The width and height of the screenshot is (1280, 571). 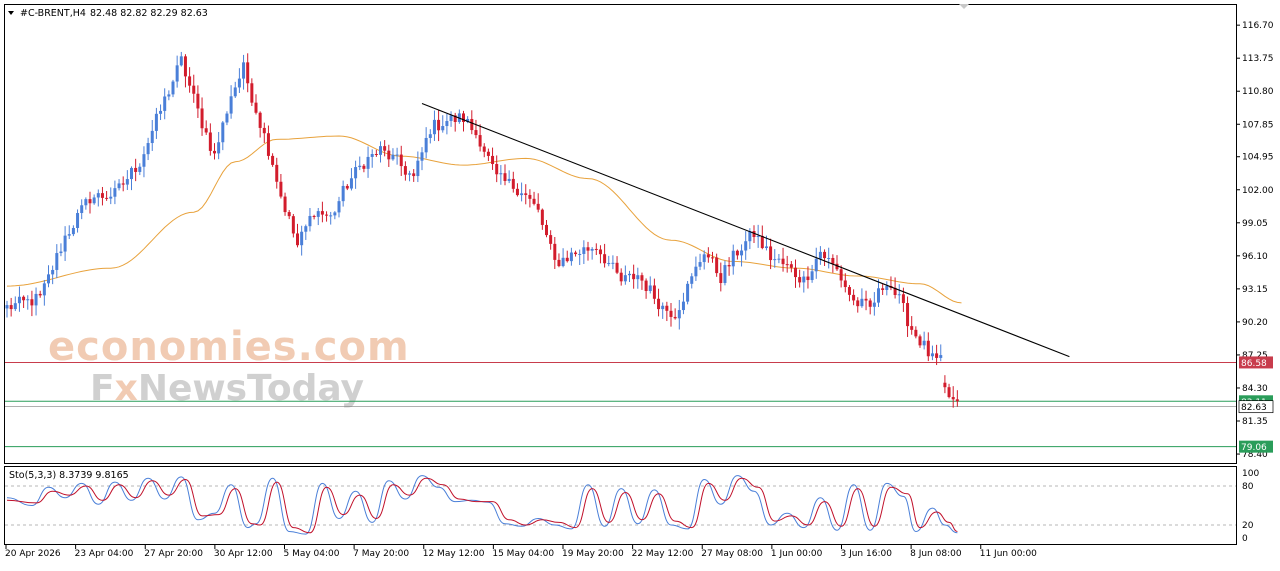 I want to click on price-tick-label: 107.85, so click(x=1258, y=125).